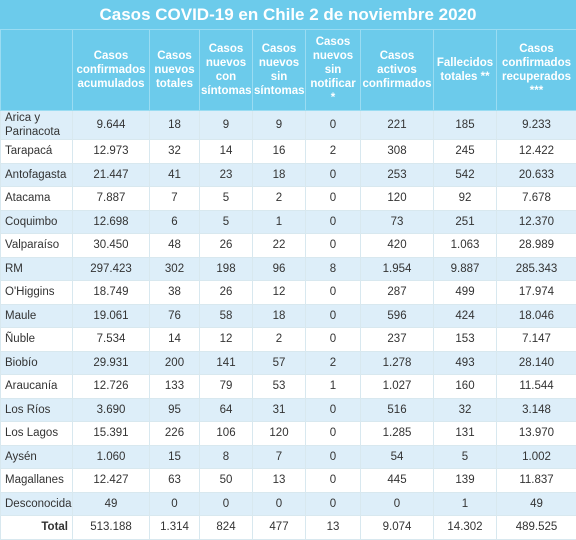 The image size is (576, 540). What do you see at coordinates (536, 293) in the screenshot?
I see `table-cell: 17.974` at bounding box center [536, 293].